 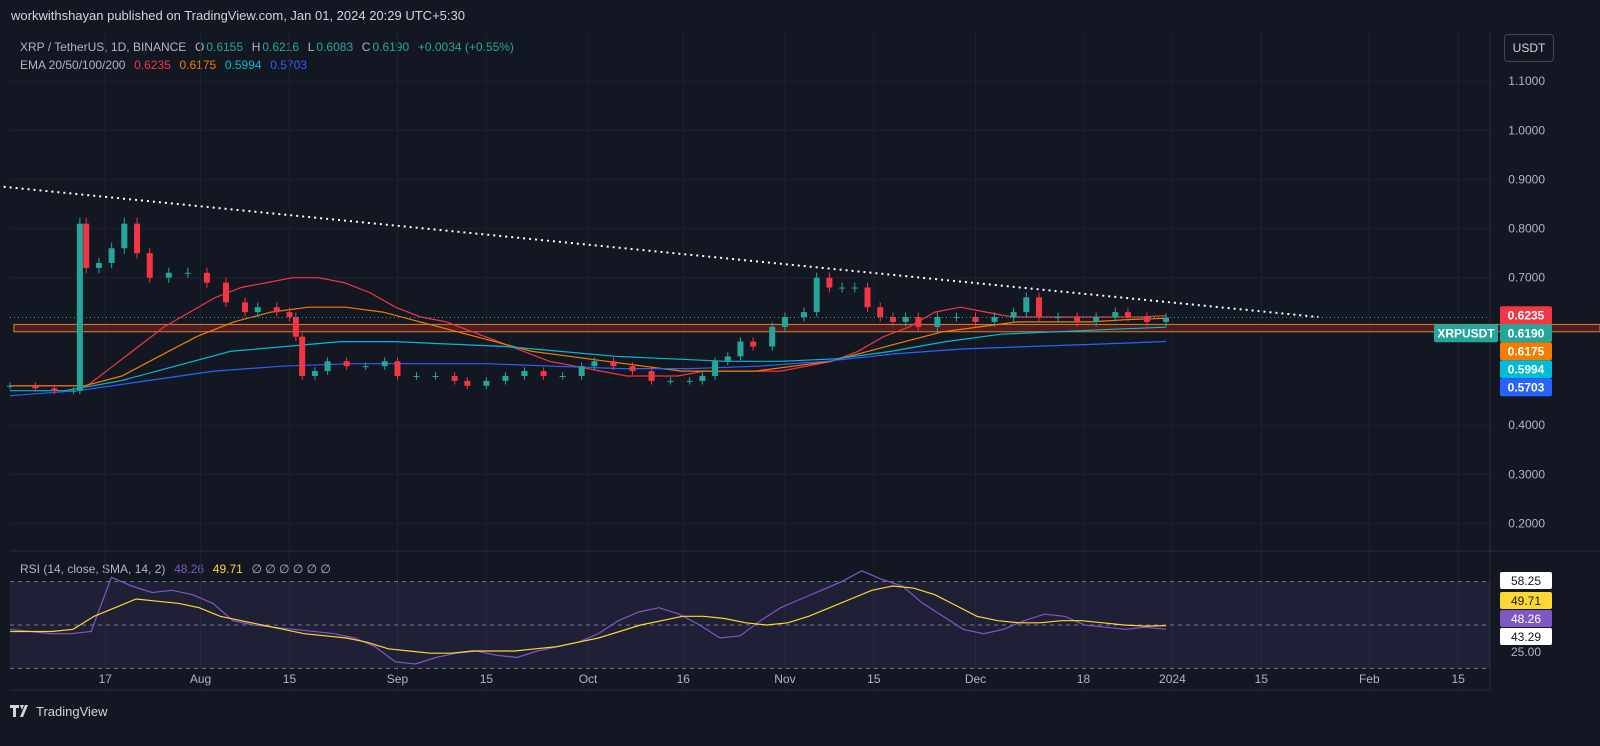 What do you see at coordinates (1526, 351) in the screenshot?
I see `price-label: 0.6175` at bounding box center [1526, 351].